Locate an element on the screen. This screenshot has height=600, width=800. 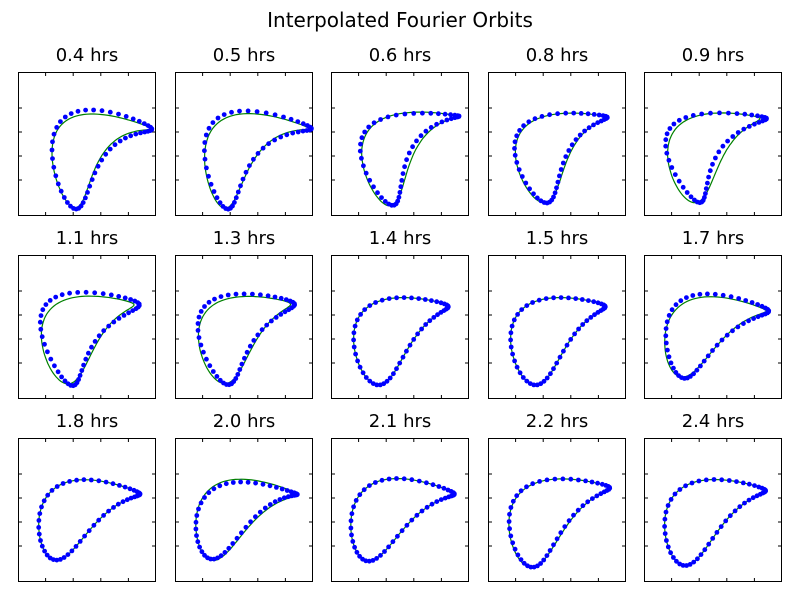
subplot-axes is located at coordinates (713, 510).